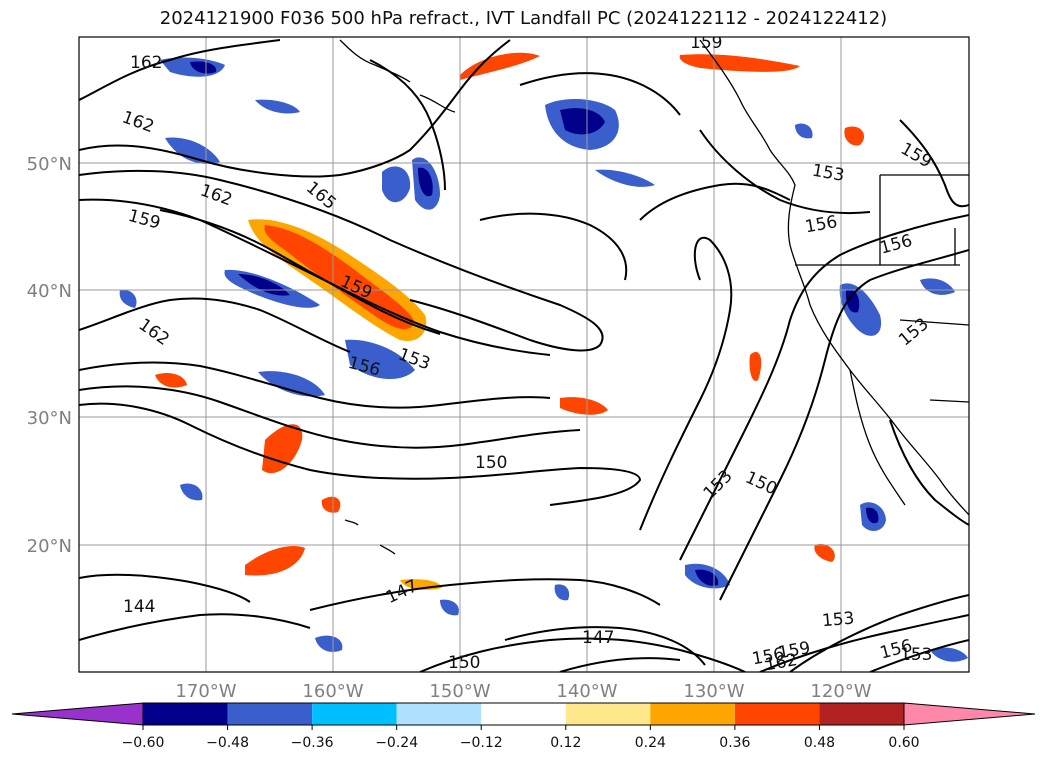 The image size is (1047, 765). Describe the element at coordinates (143, 743) in the screenshot. I see `colorbar-tick-label: −0.60` at that location.